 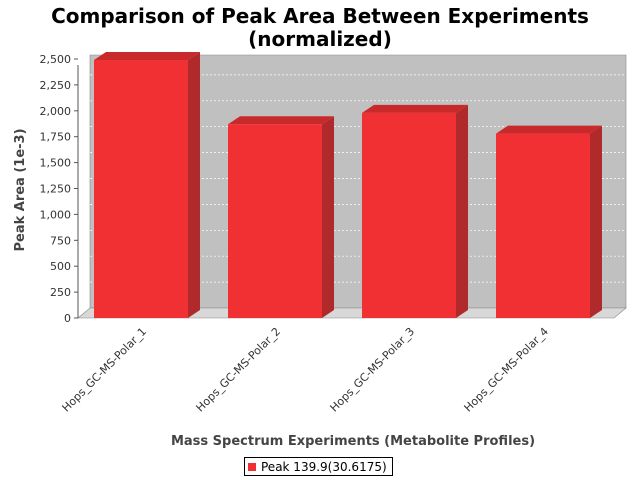 What do you see at coordinates (239, 370) in the screenshot?
I see `x-tick-label: Hops_GC-MS-Polar_2` at bounding box center [239, 370].